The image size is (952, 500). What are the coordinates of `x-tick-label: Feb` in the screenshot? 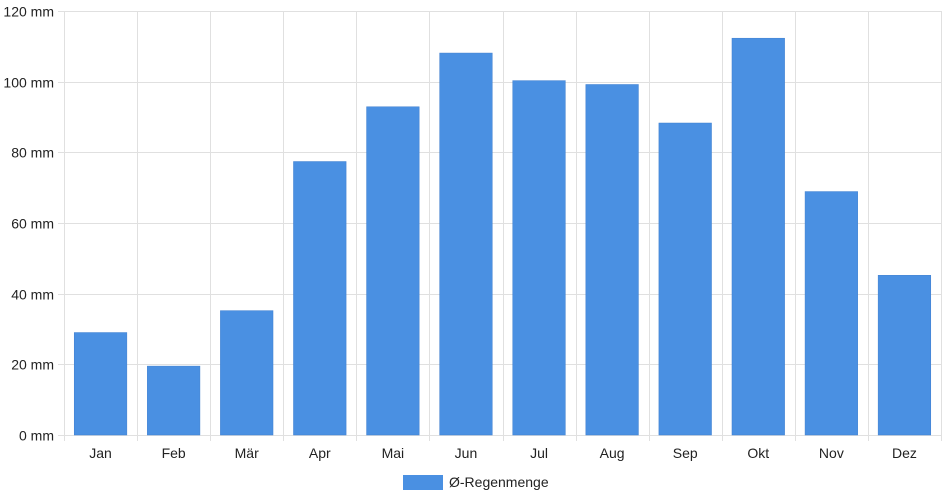 It's located at (174, 453).